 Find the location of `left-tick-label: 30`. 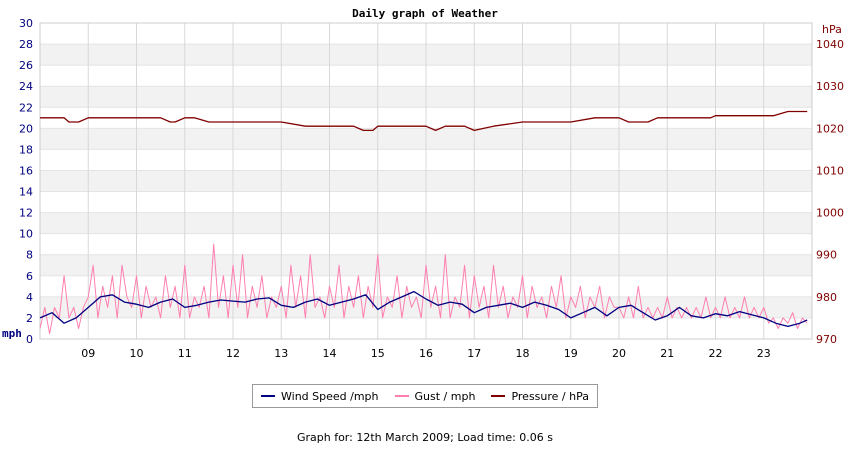

left-tick-label: 30 is located at coordinates (26, 23).